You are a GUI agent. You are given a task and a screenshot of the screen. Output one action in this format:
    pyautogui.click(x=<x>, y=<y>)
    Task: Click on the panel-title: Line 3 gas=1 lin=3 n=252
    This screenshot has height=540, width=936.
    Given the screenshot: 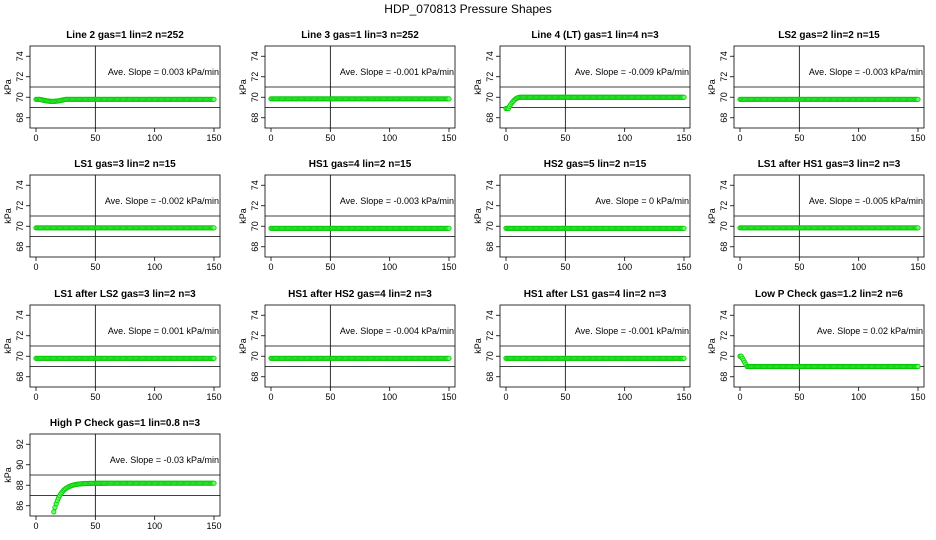 What is the action you would take?
    pyautogui.click(x=360, y=35)
    